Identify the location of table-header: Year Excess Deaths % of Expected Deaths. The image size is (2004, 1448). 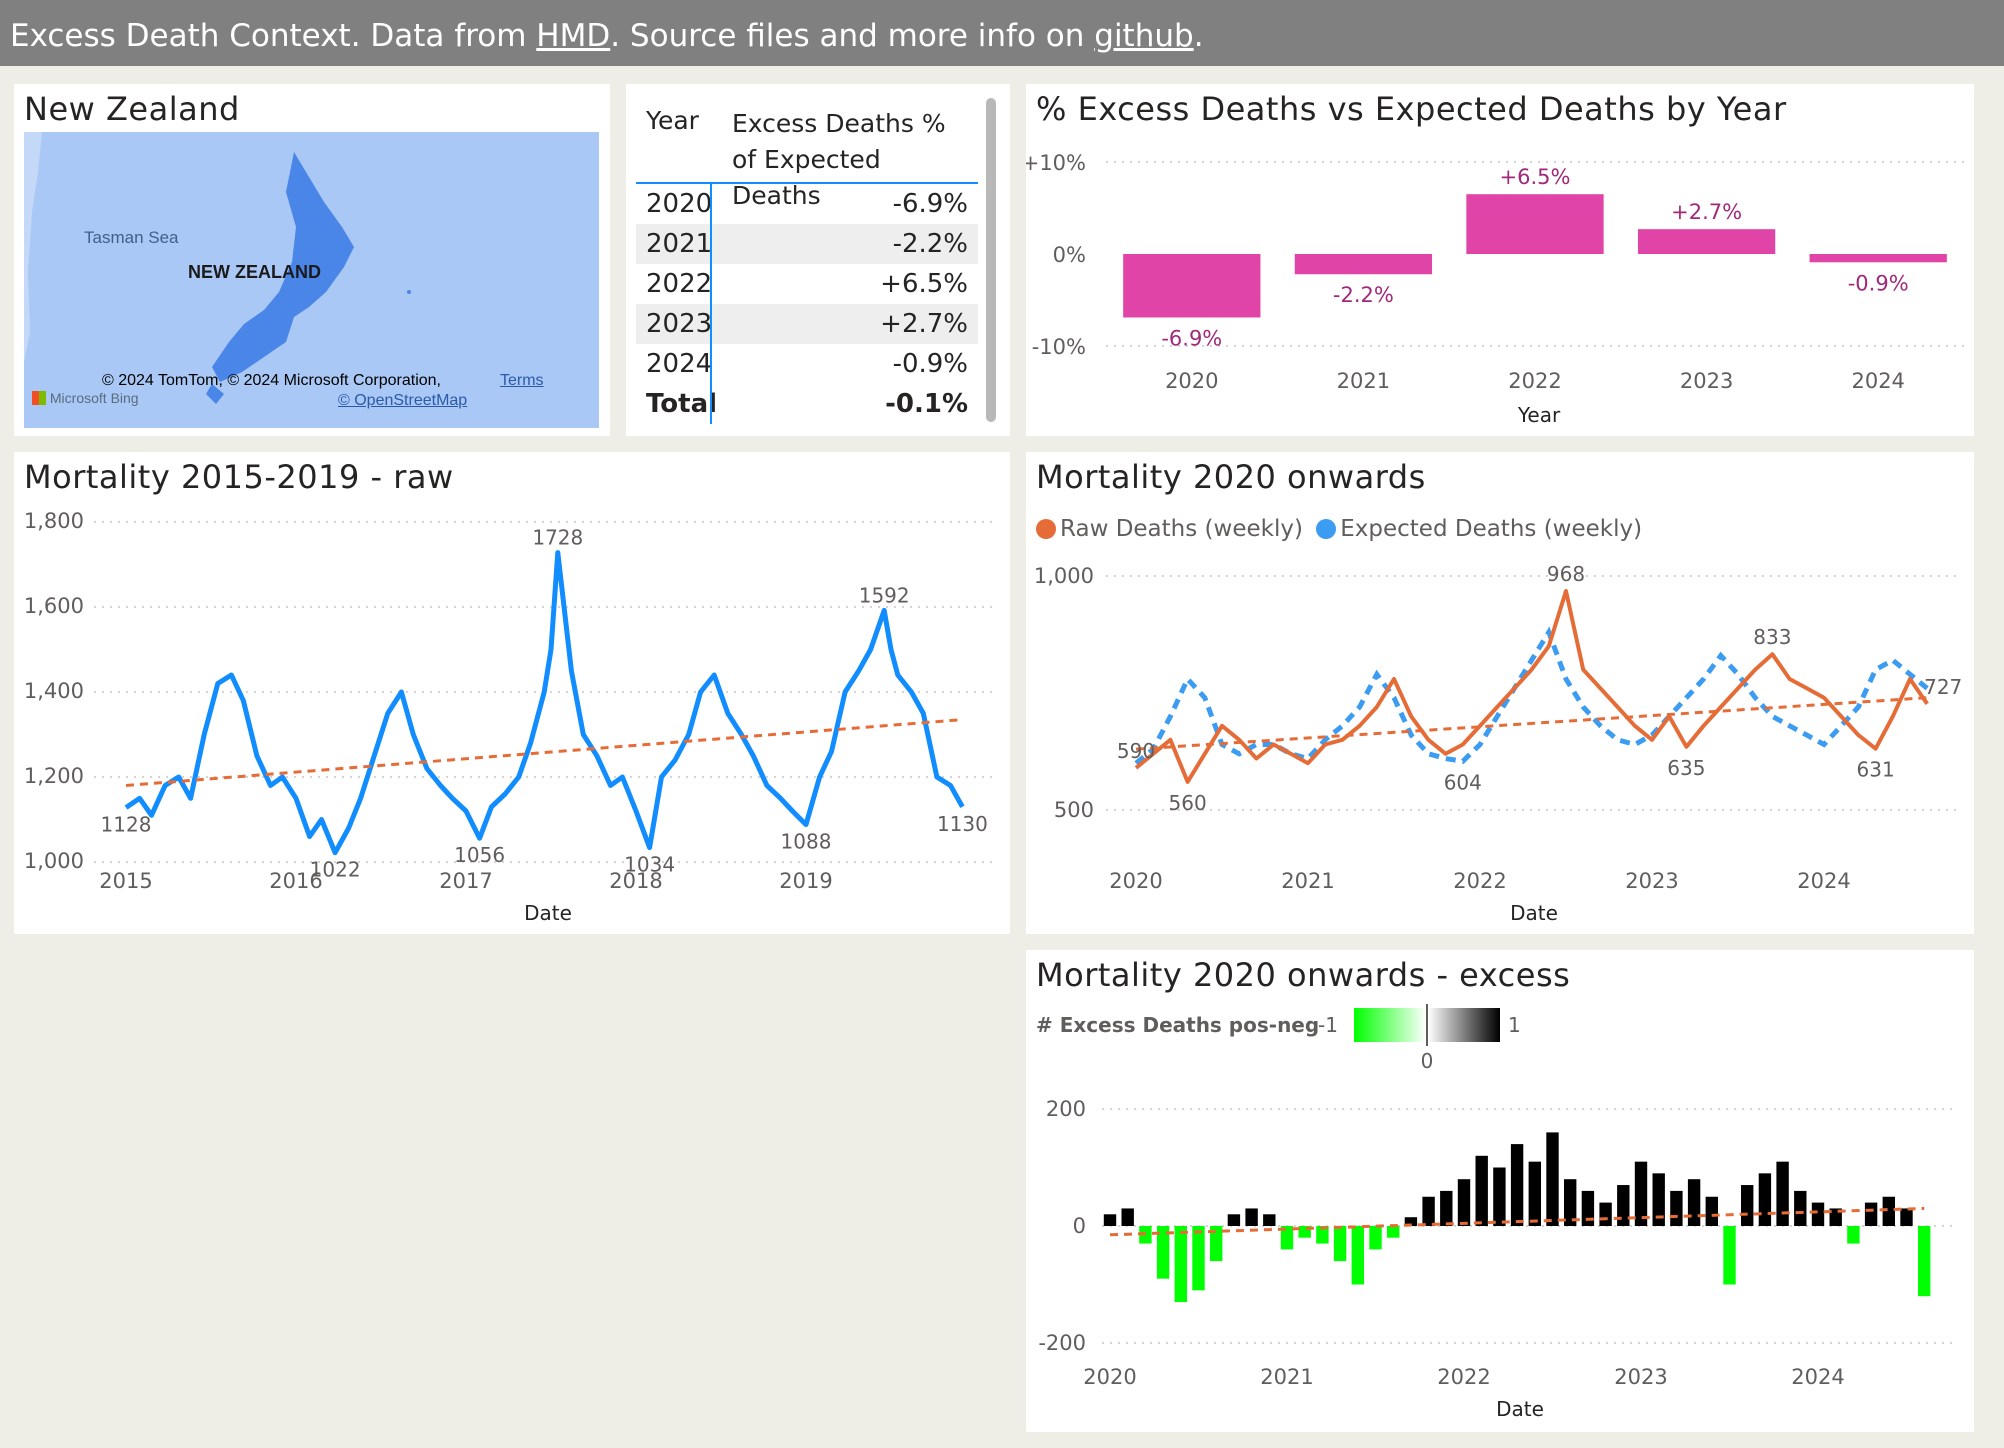
(807, 151).